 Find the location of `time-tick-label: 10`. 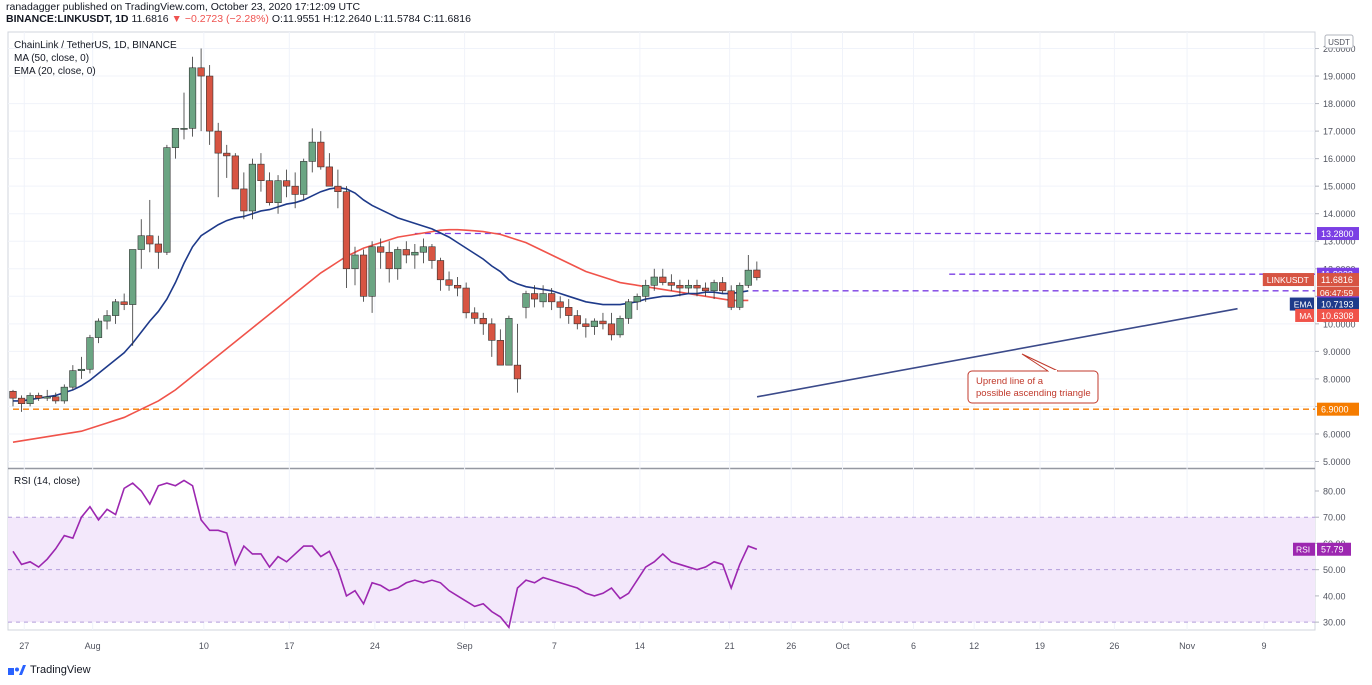

time-tick-label: 10 is located at coordinates (204, 646).